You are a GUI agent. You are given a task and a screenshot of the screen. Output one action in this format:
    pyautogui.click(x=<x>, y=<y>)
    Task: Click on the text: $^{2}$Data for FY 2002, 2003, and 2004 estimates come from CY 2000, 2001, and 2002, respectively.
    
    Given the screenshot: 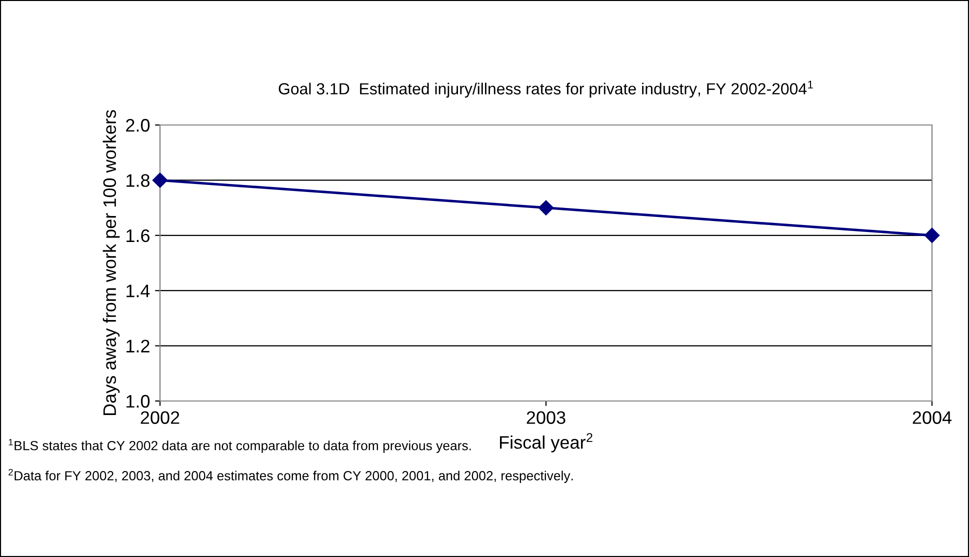 What is the action you would take?
    pyautogui.click(x=290, y=476)
    